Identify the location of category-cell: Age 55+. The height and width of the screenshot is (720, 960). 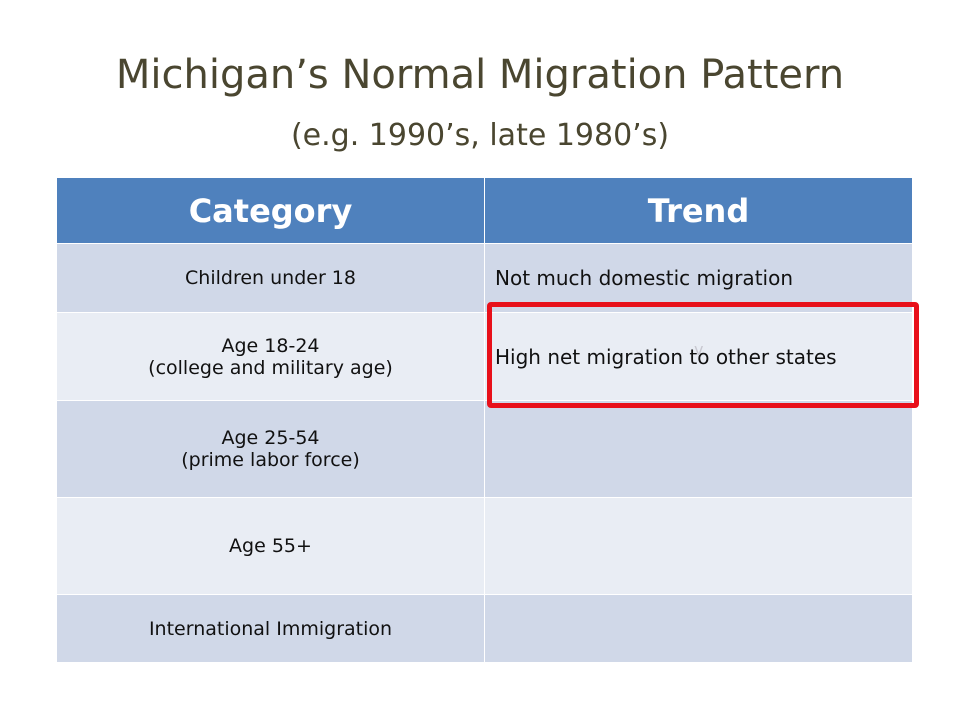
(270, 546).